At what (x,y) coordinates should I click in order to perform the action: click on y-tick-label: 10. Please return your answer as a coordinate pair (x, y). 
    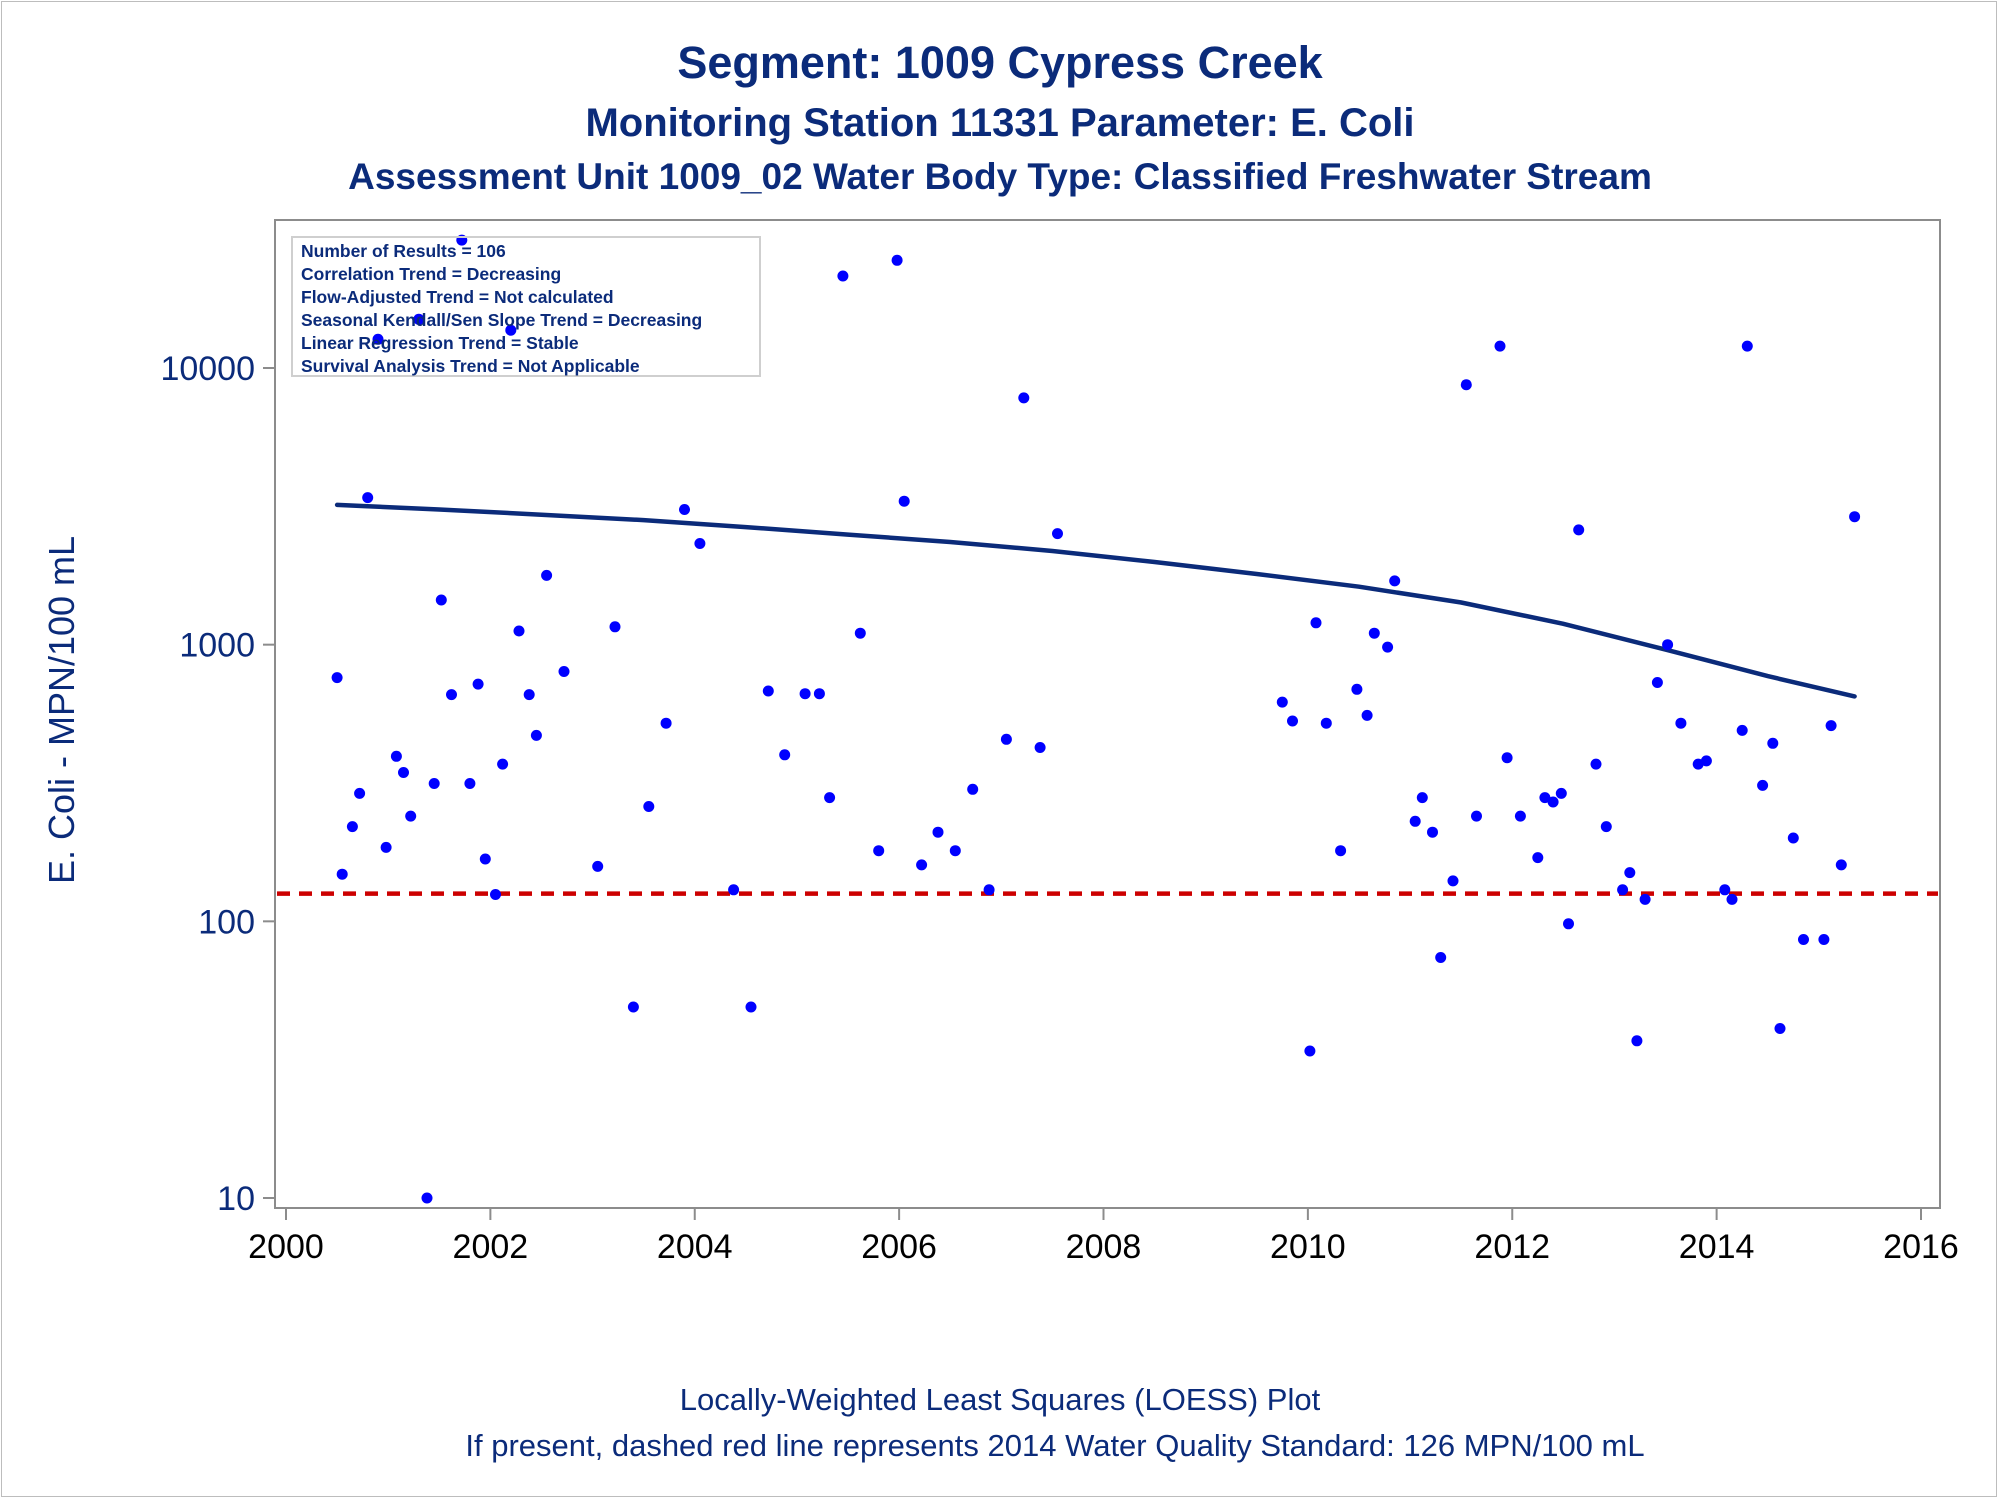
    Looking at the image, I should click on (236, 1199).